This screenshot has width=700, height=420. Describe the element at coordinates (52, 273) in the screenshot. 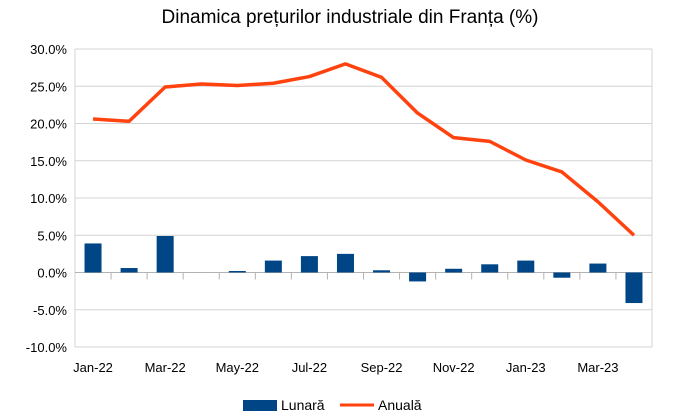

I see `y-tick-label: 0.0%` at that location.